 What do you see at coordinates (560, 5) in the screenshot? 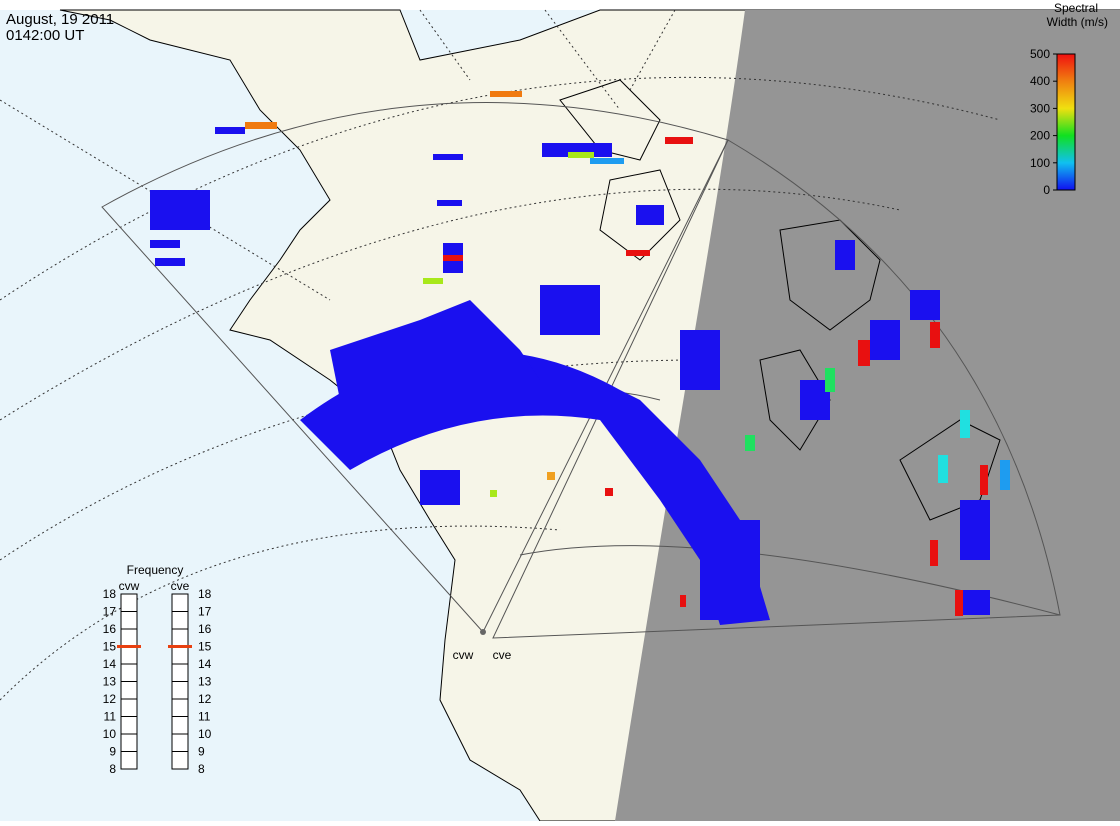
I see `top-strip` at bounding box center [560, 5].